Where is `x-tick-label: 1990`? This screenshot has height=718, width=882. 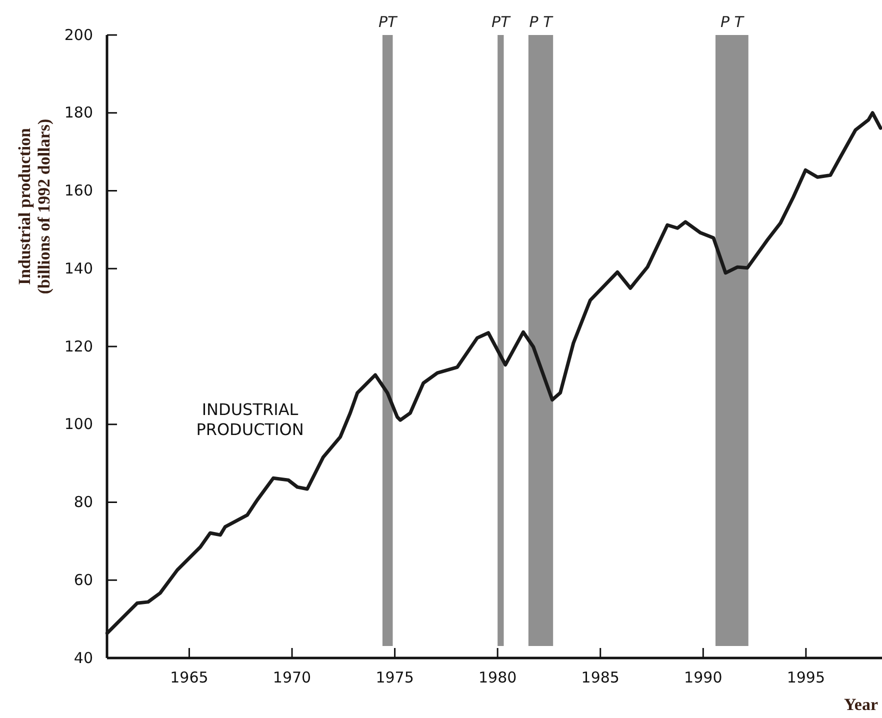 x-tick-label: 1990 is located at coordinates (703, 677).